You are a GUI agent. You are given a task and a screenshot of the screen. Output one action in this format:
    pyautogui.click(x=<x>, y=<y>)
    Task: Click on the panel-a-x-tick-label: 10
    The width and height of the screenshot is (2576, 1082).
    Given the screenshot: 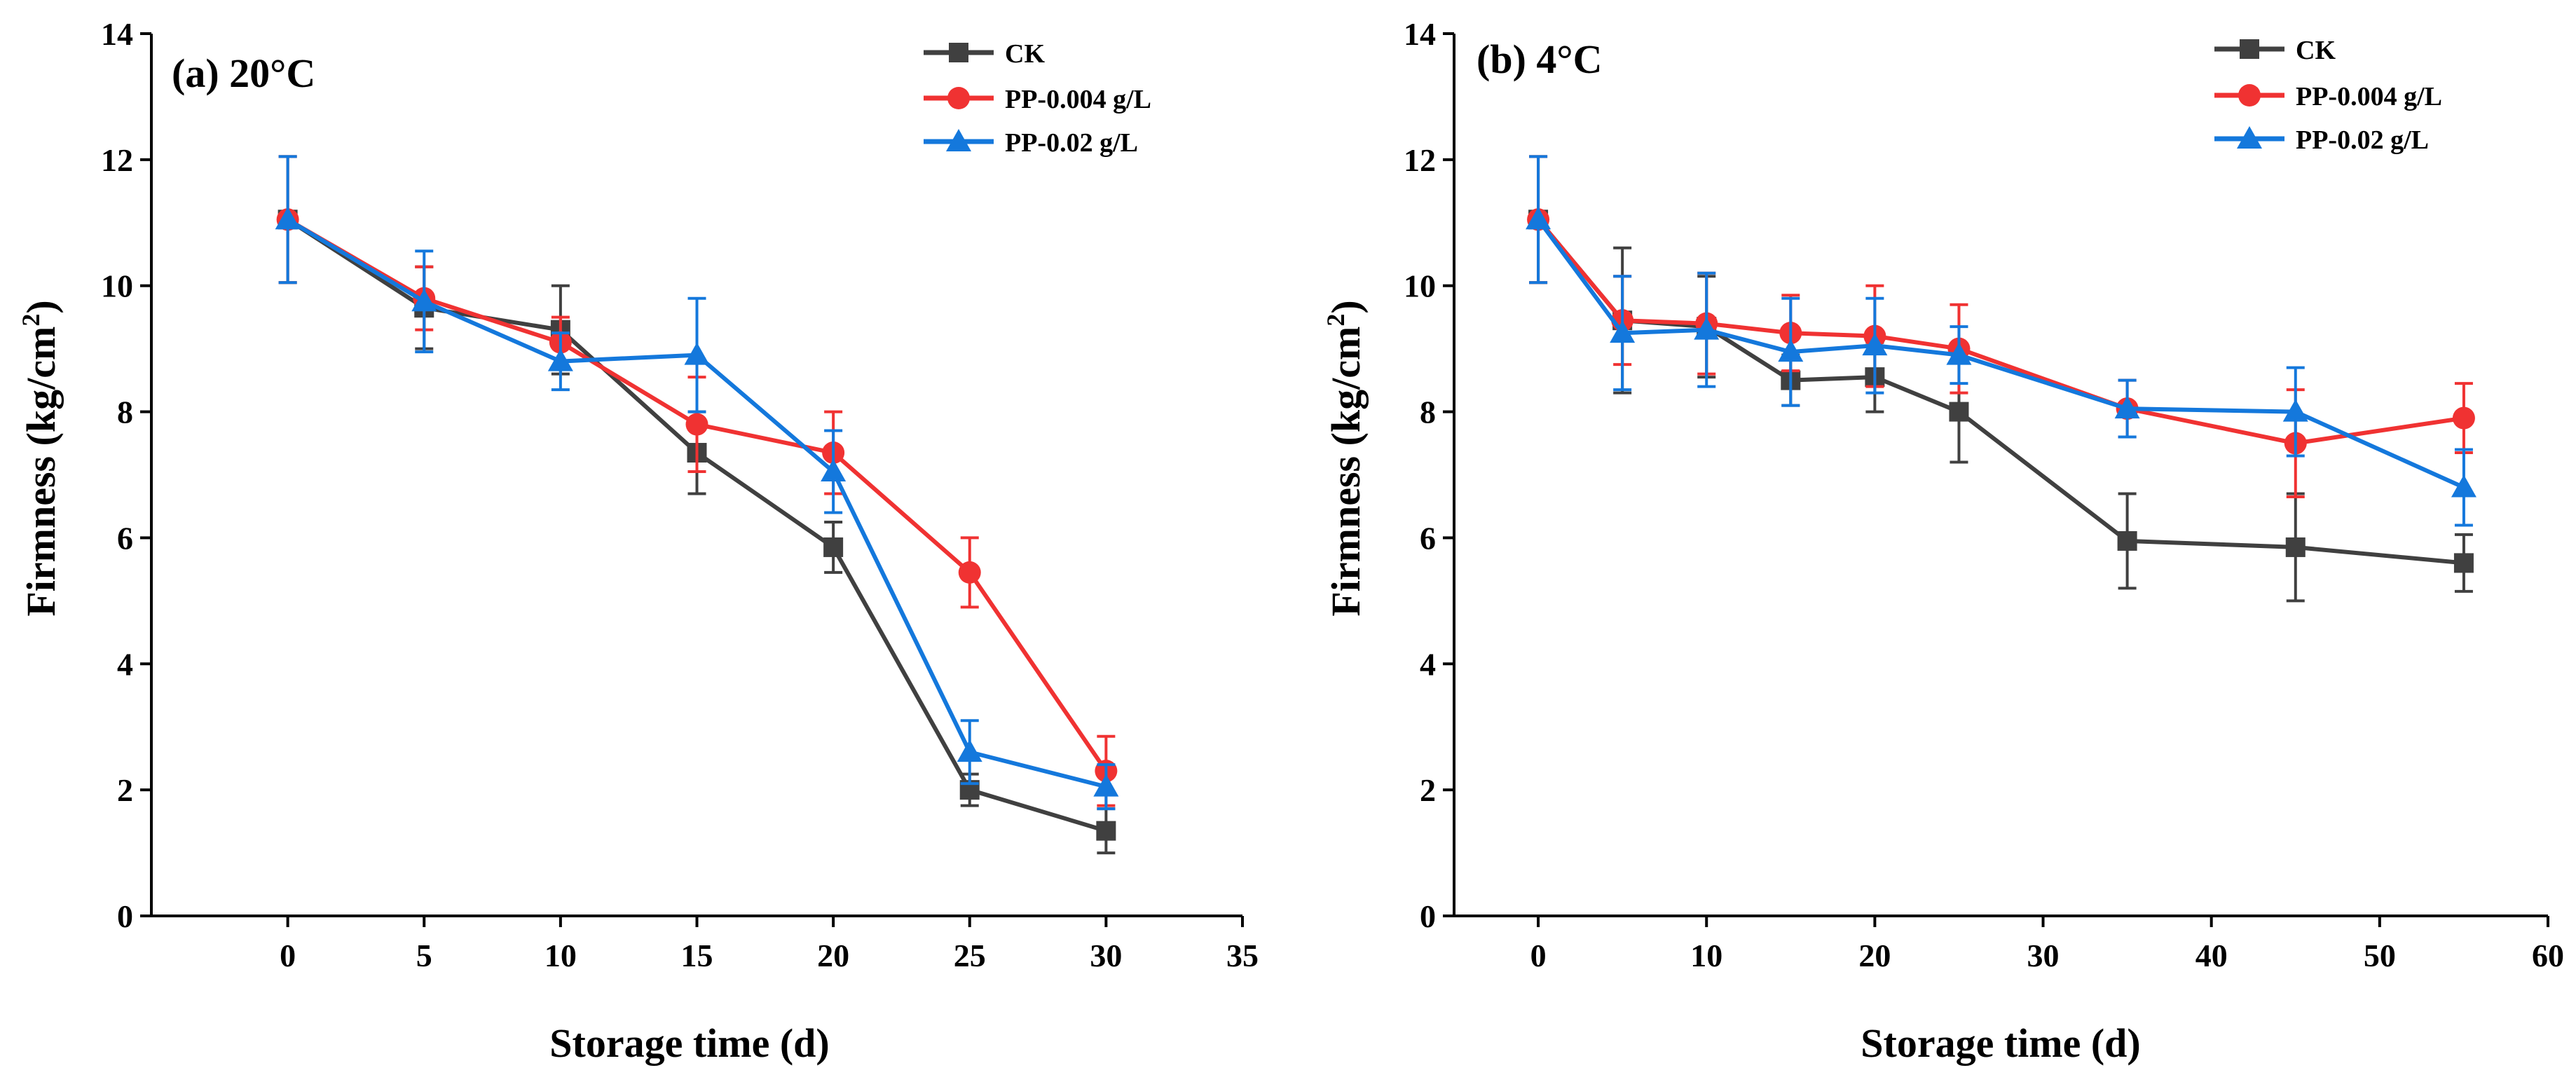 What is the action you would take?
    pyautogui.click(x=560, y=956)
    